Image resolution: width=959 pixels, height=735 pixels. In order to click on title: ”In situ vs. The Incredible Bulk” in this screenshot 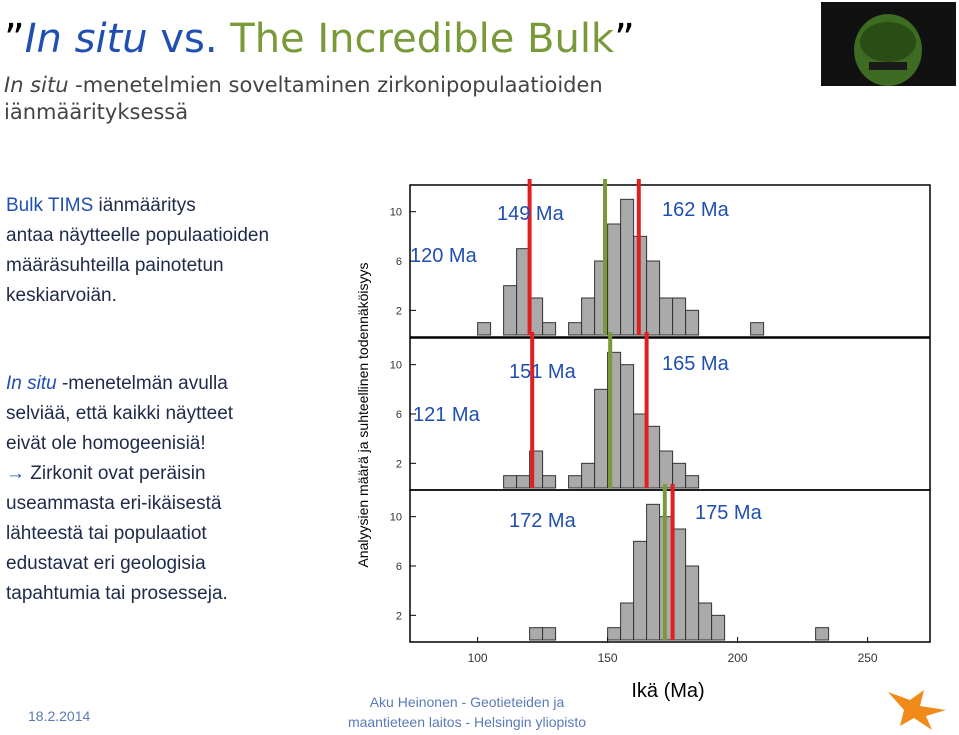, I will do `click(319, 39)`.